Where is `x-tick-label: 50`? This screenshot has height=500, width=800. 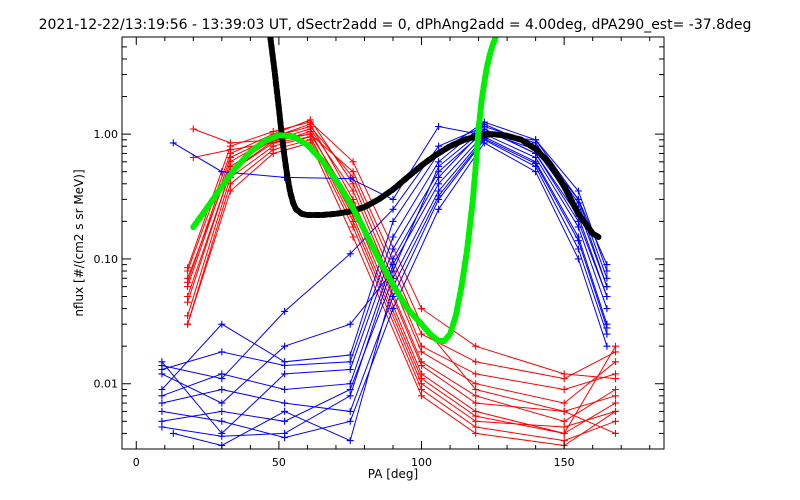 x-tick-label: 50 is located at coordinates (279, 462).